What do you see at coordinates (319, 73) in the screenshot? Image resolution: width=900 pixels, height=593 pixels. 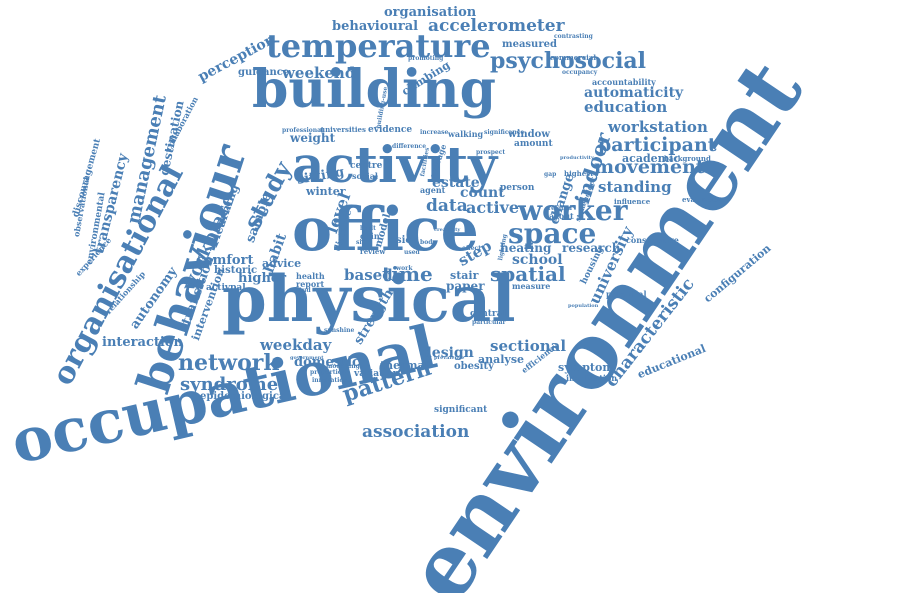 I see `cloud-word: weekend` at bounding box center [319, 73].